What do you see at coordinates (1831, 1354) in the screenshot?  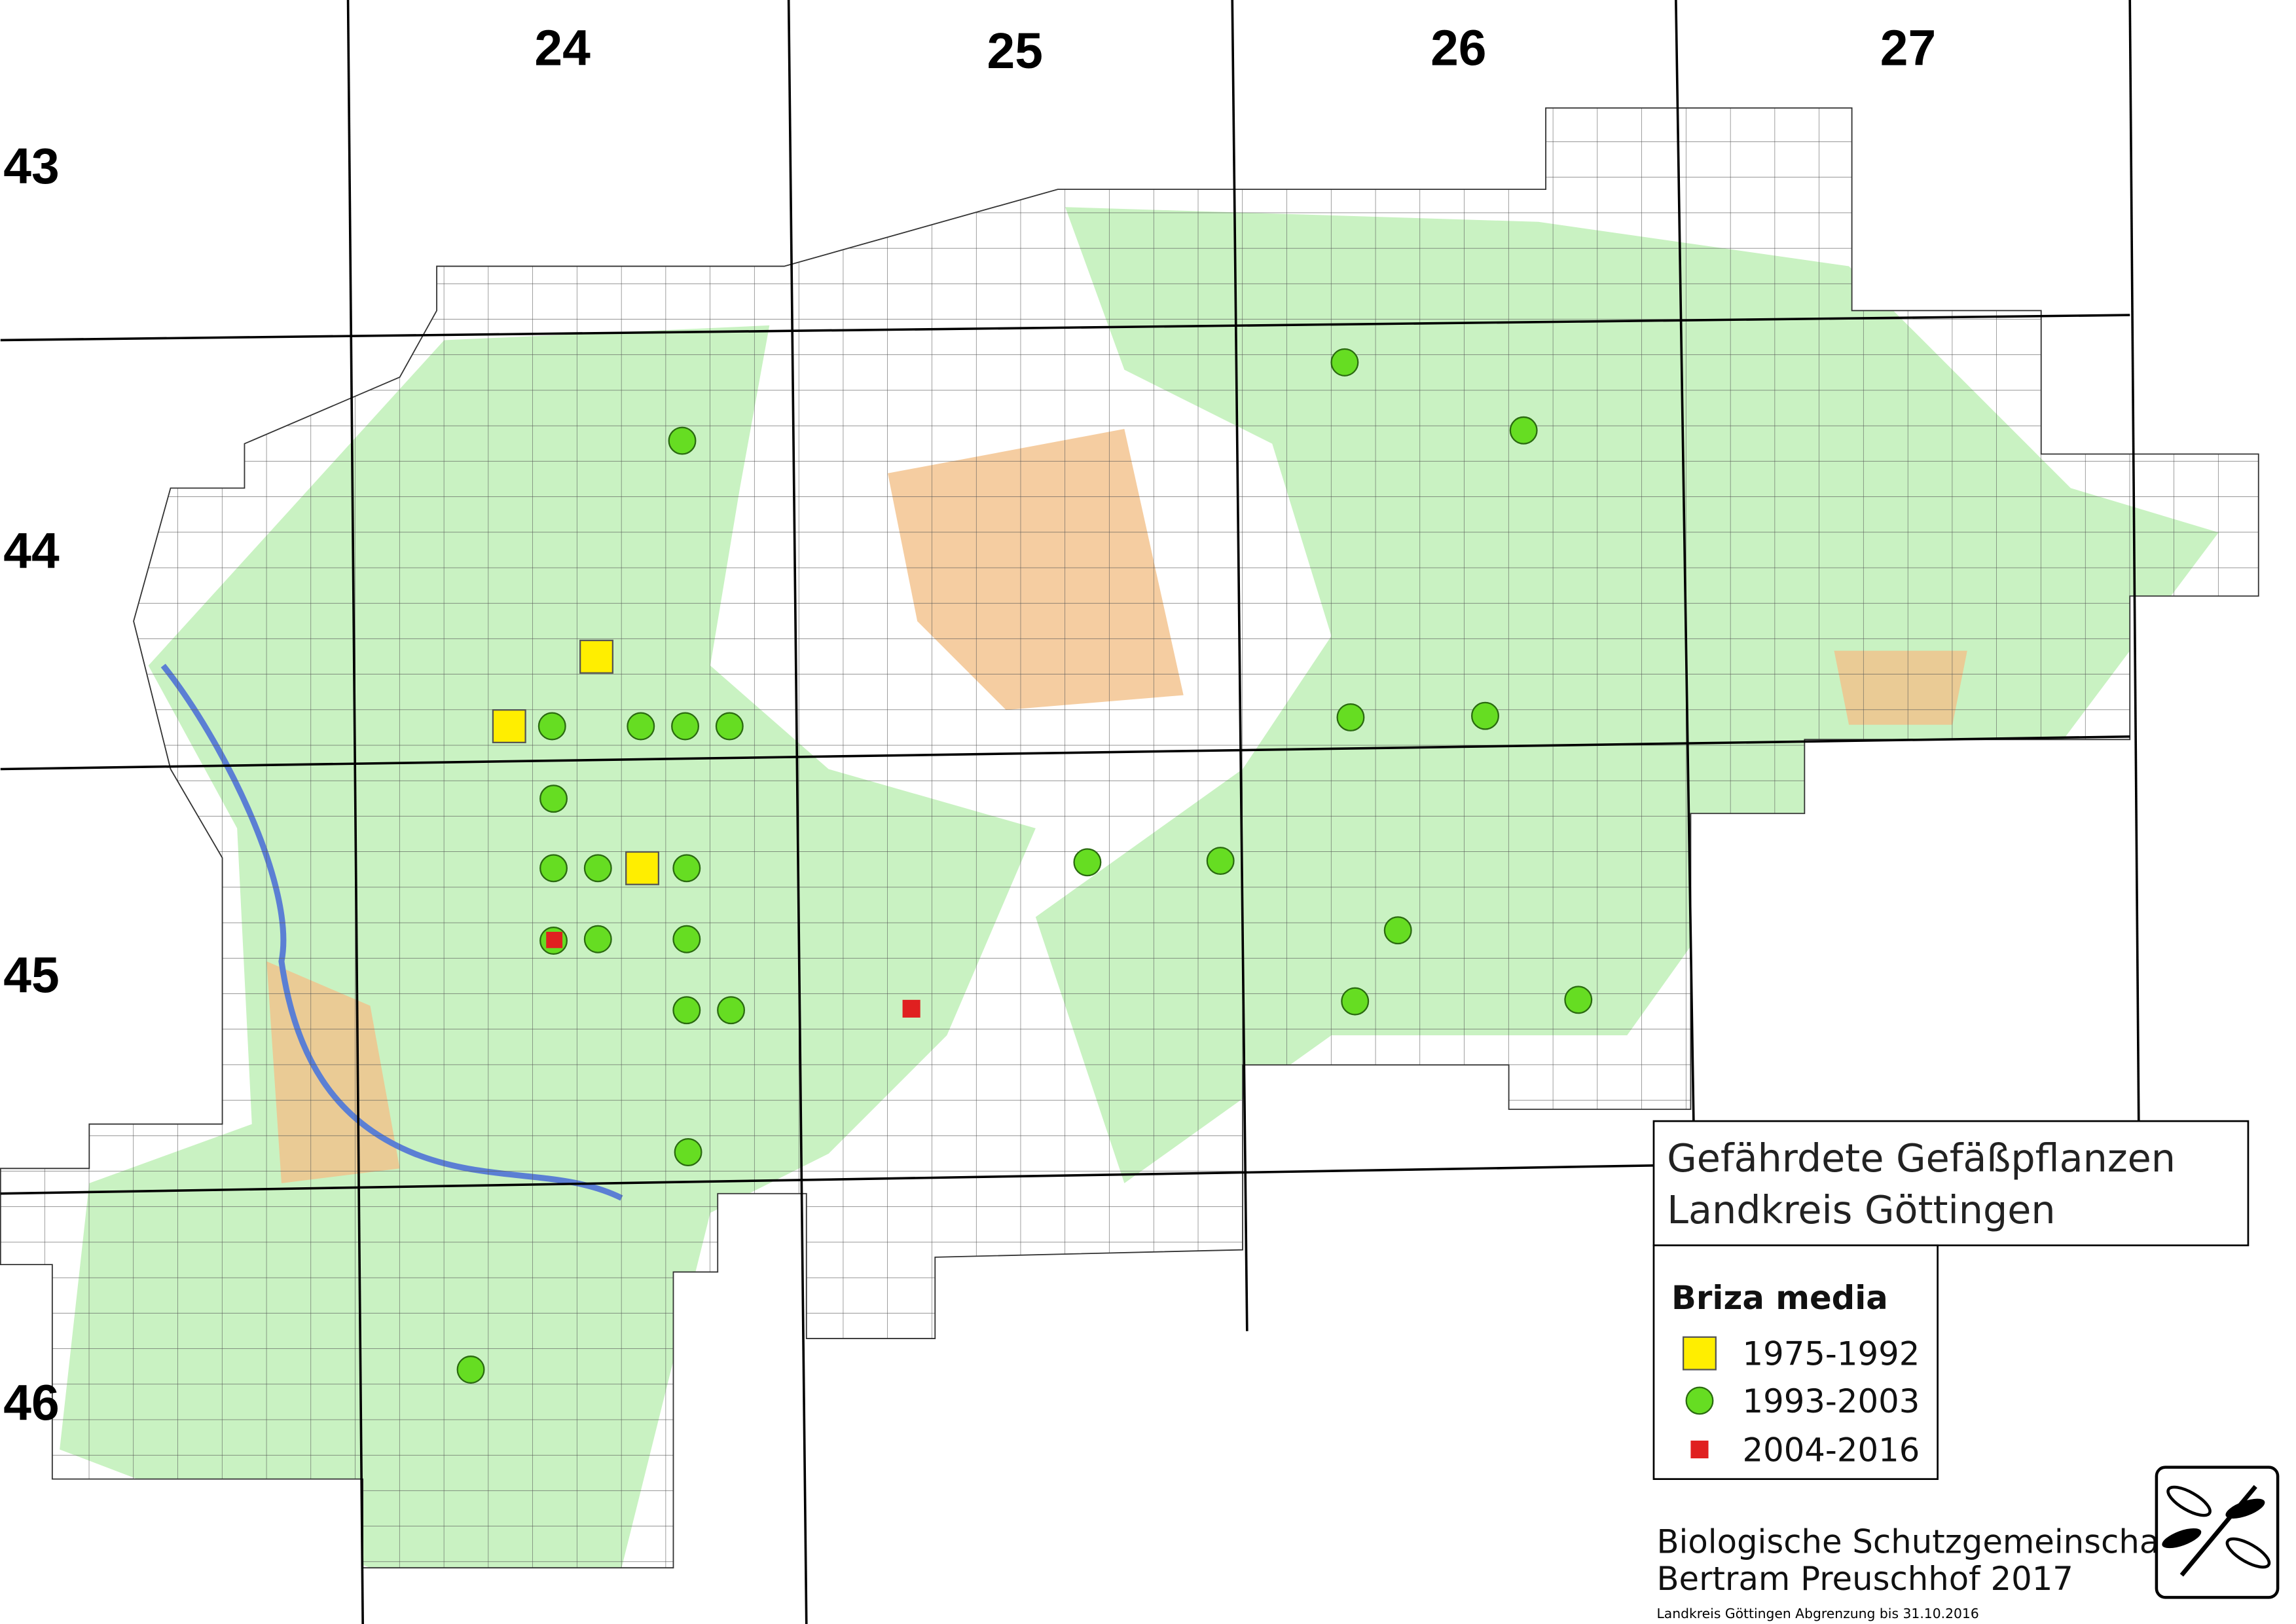 I see `legend-label: 1975-1992` at bounding box center [1831, 1354].